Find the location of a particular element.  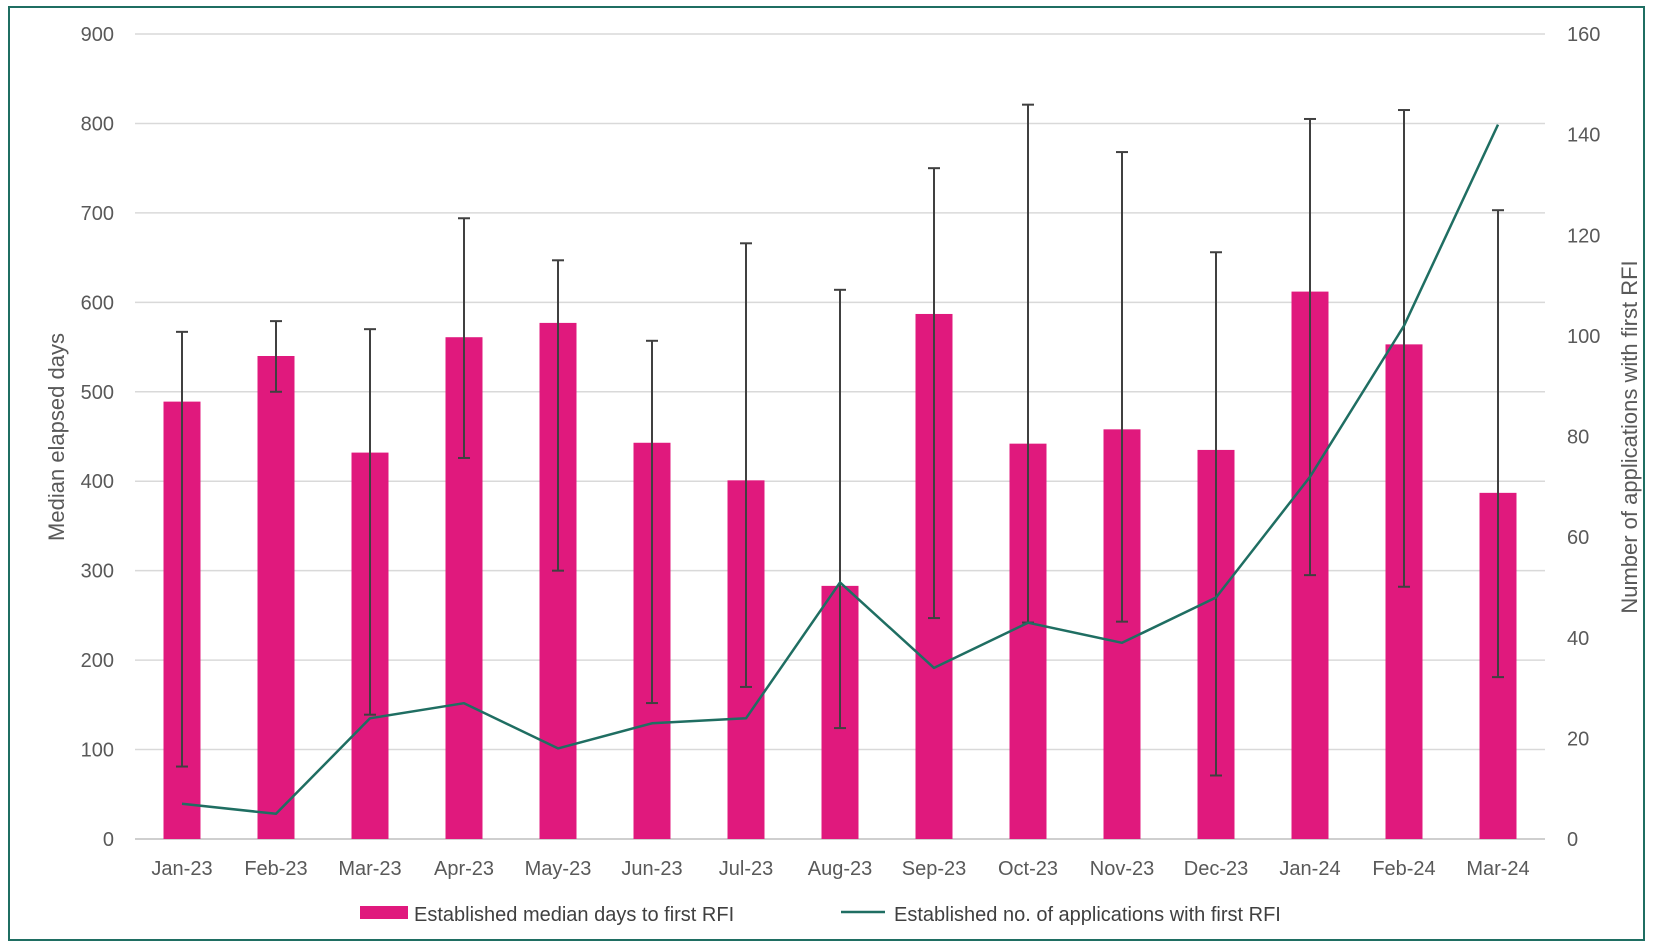

x-tick-label: Jan-23 is located at coordinates (181, 869).